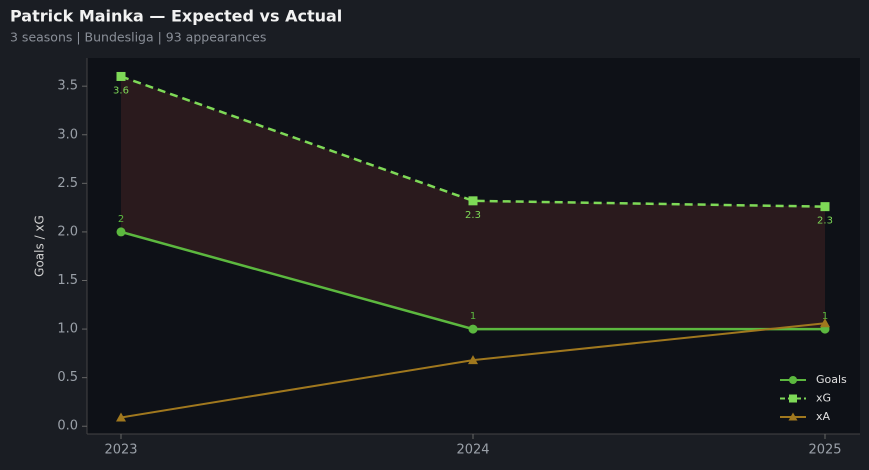 The image size is (869, 470). What do you see at coordinates (831, 379) in the screenshot?
I see `legend-label: Goals` at bounding box center [831, 379].